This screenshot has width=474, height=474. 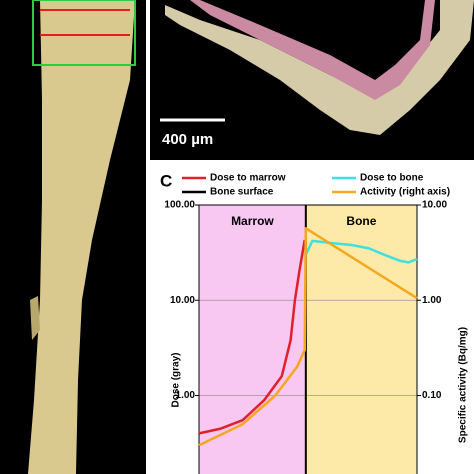 What do you see at coordinates (242, 192) in the screenshot?
I see `legend-label: Bone surface` at bounding box center [242, 192].